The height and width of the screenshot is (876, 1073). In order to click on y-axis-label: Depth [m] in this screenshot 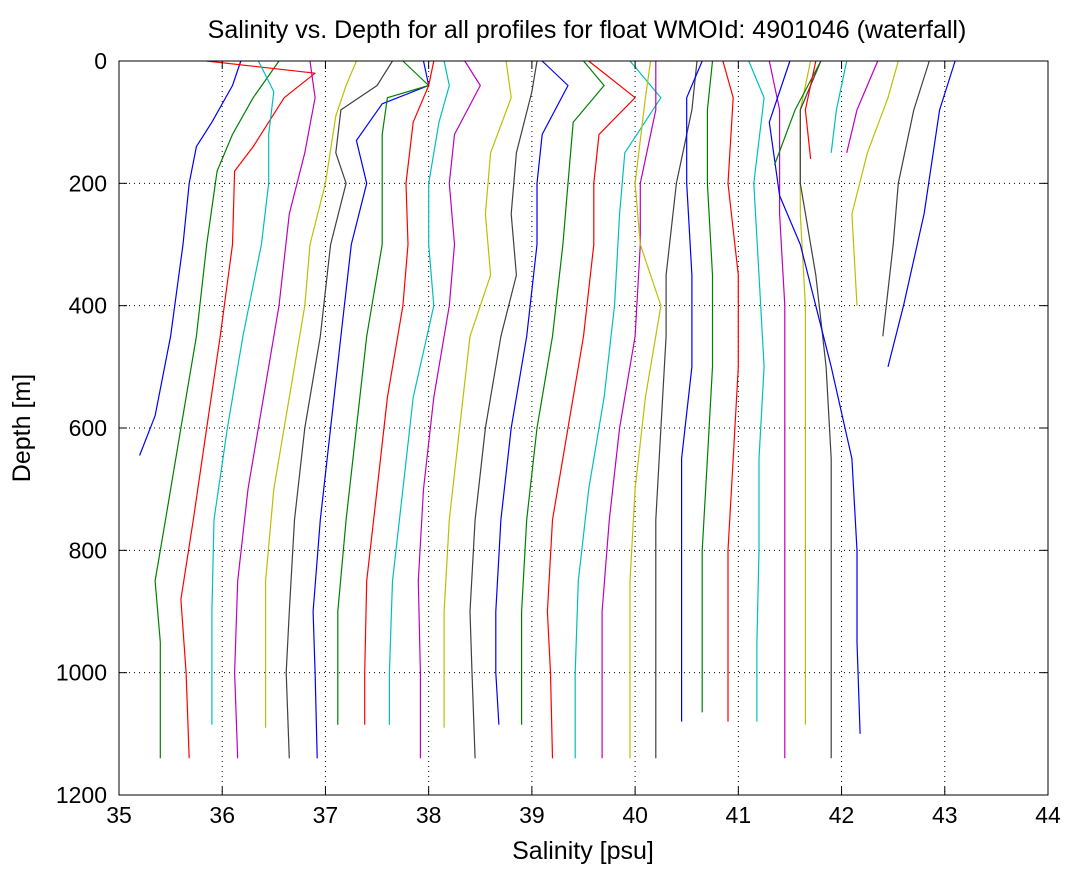, I will do `click(22, 428)`.